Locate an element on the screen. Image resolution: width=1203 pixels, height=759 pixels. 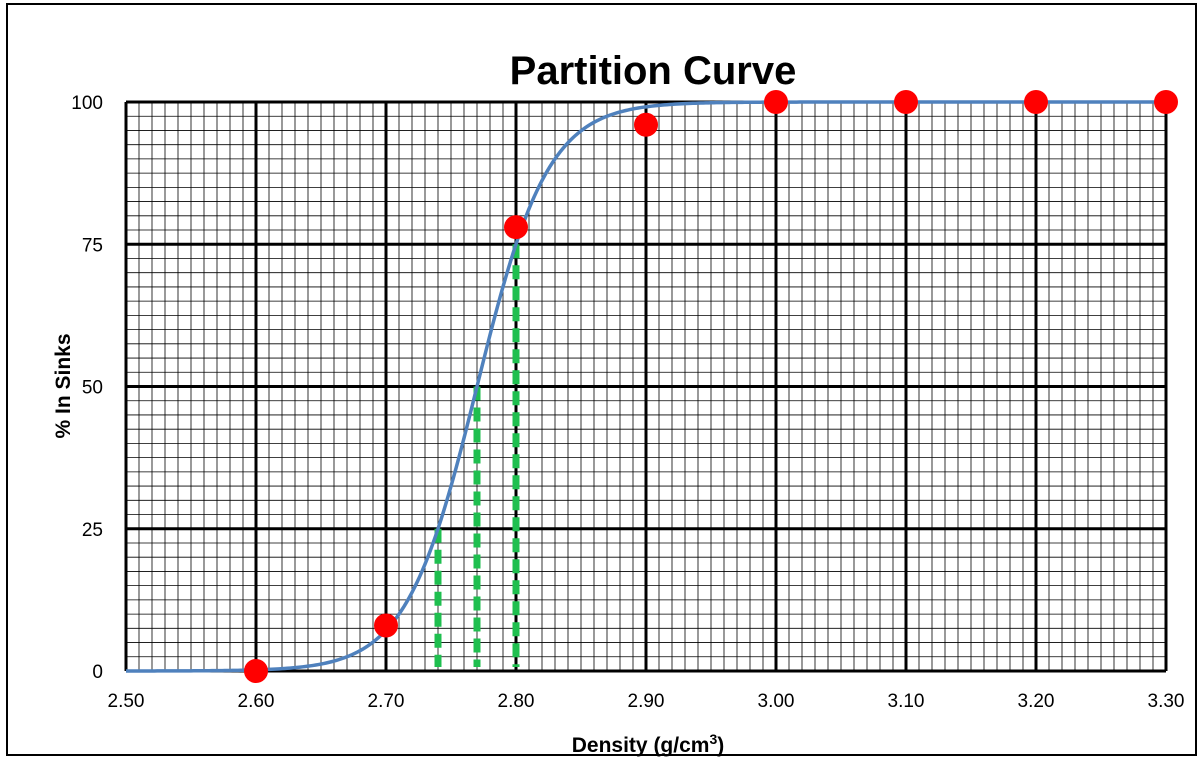
x-tick-label: 2.90 is located at coordinates (646, 701).